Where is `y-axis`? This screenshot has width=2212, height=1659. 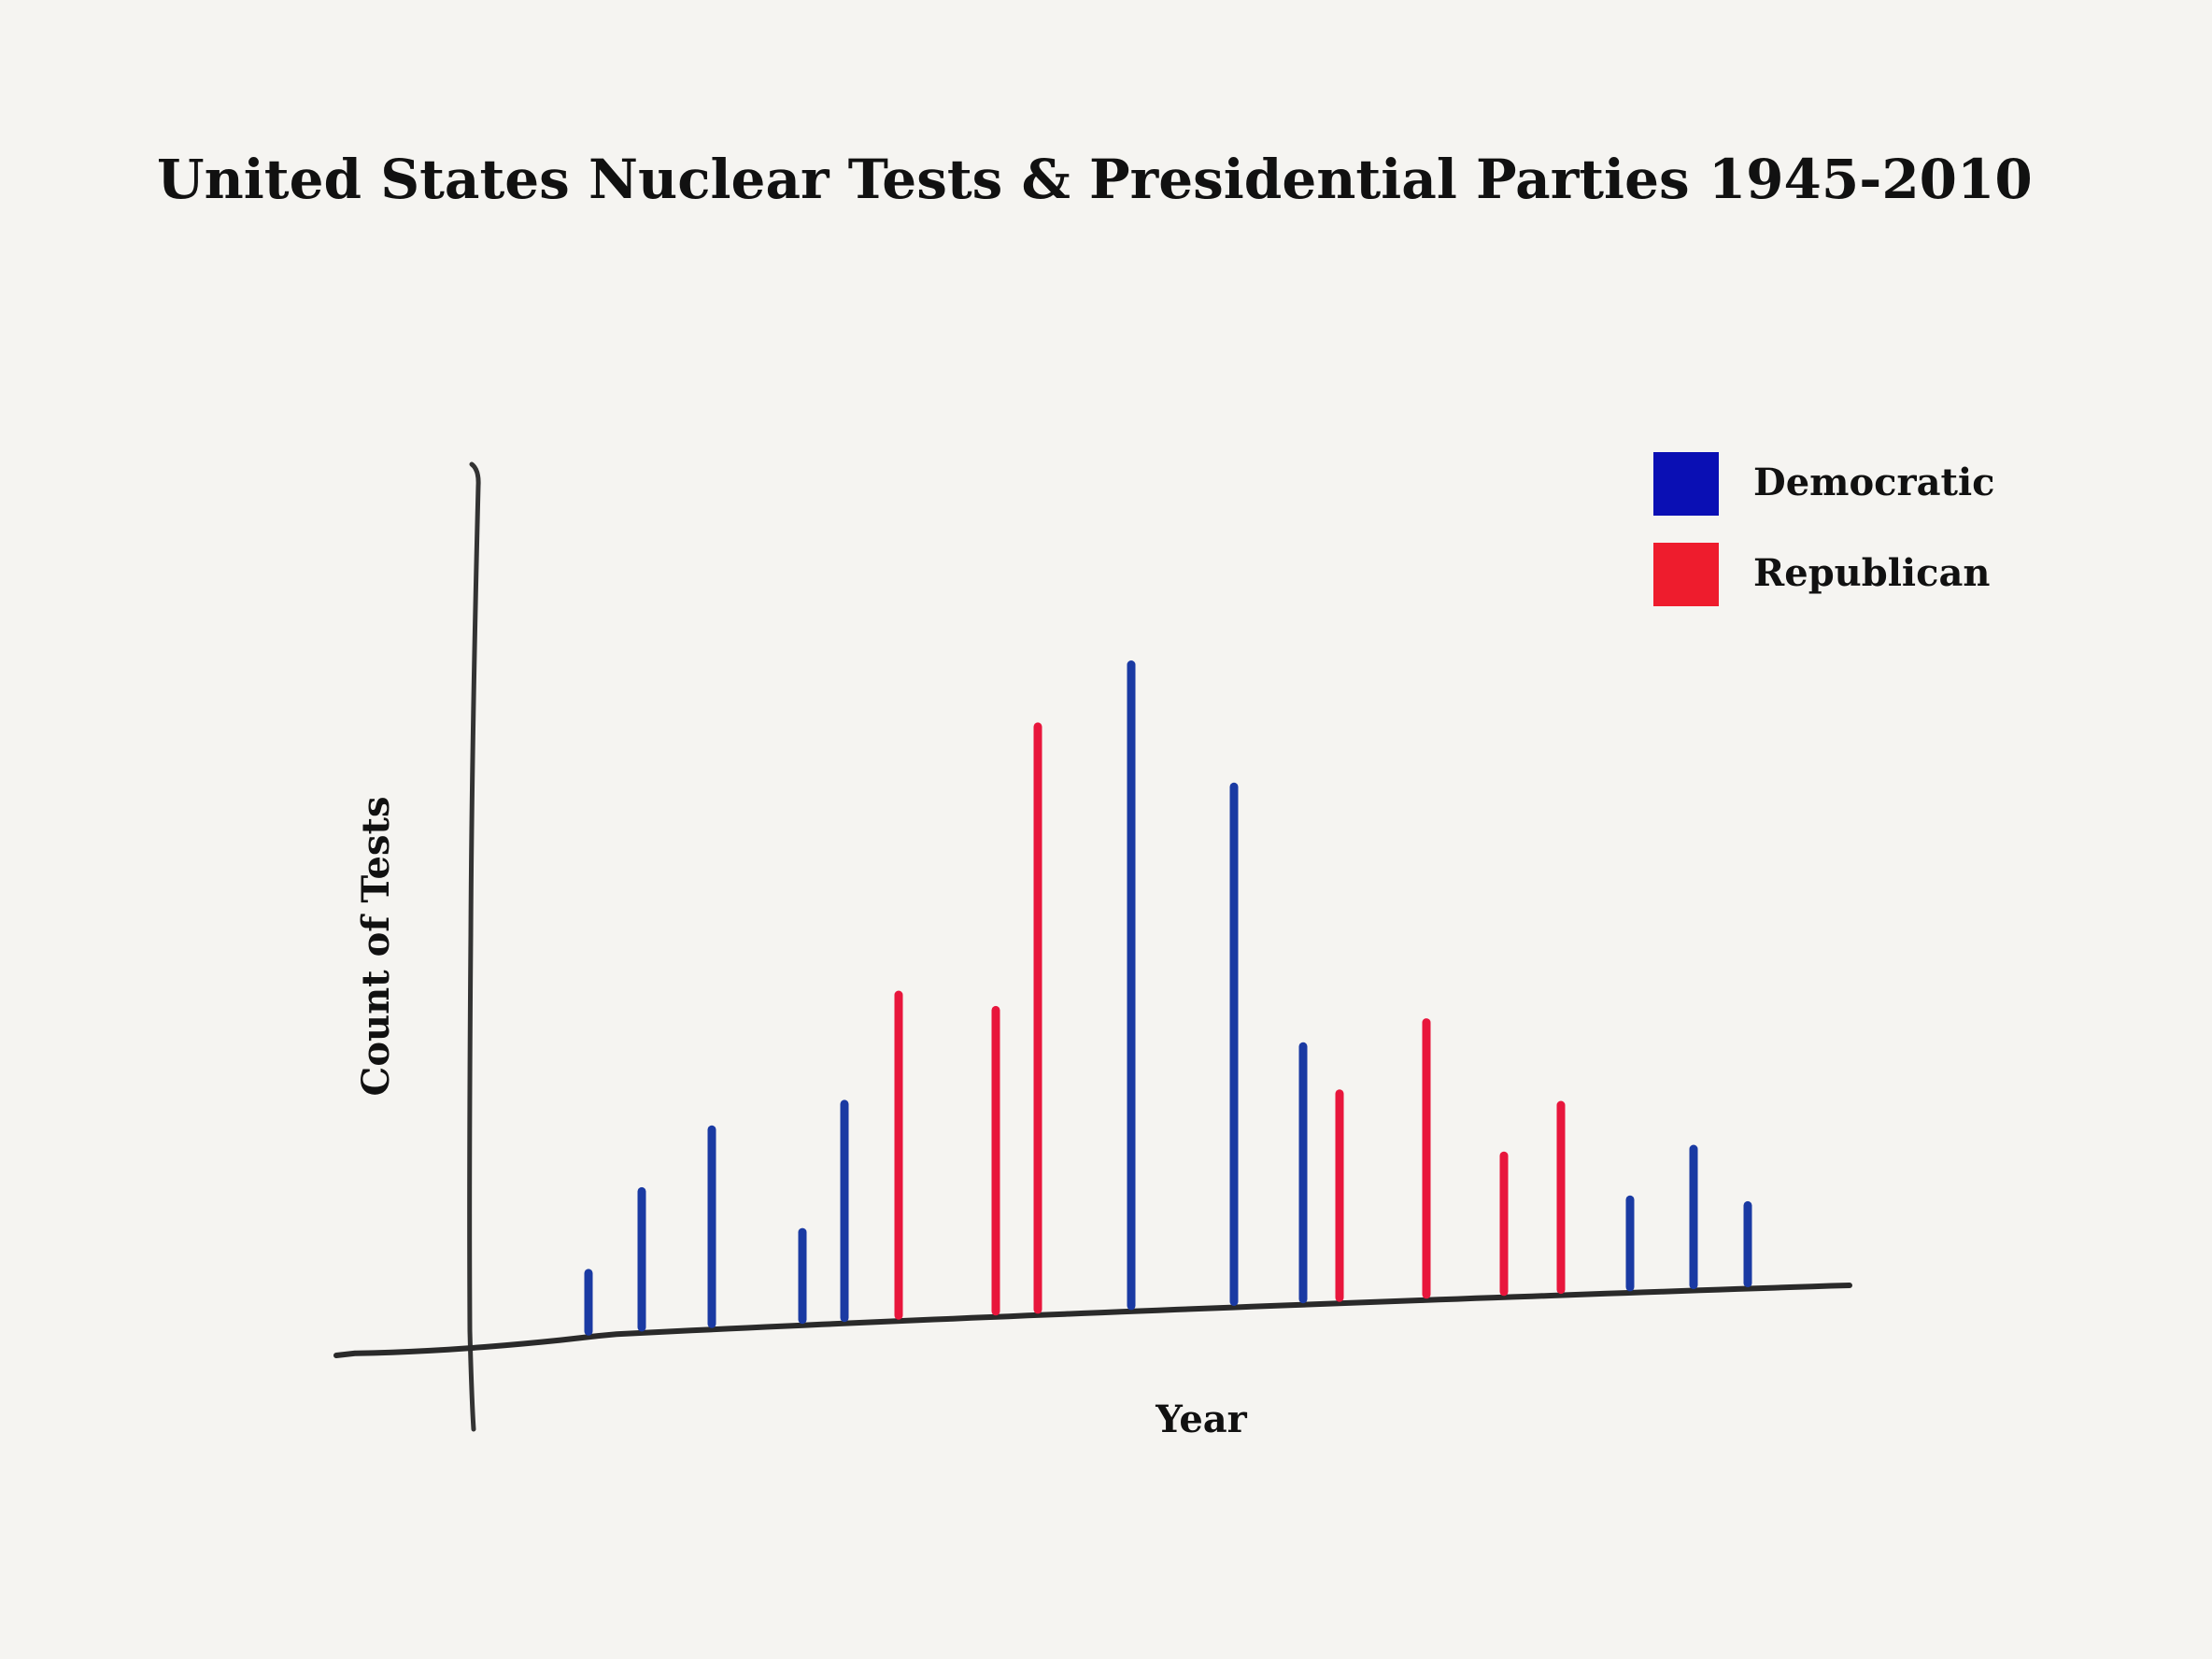
y-axis is located at coordinates (474, 947).